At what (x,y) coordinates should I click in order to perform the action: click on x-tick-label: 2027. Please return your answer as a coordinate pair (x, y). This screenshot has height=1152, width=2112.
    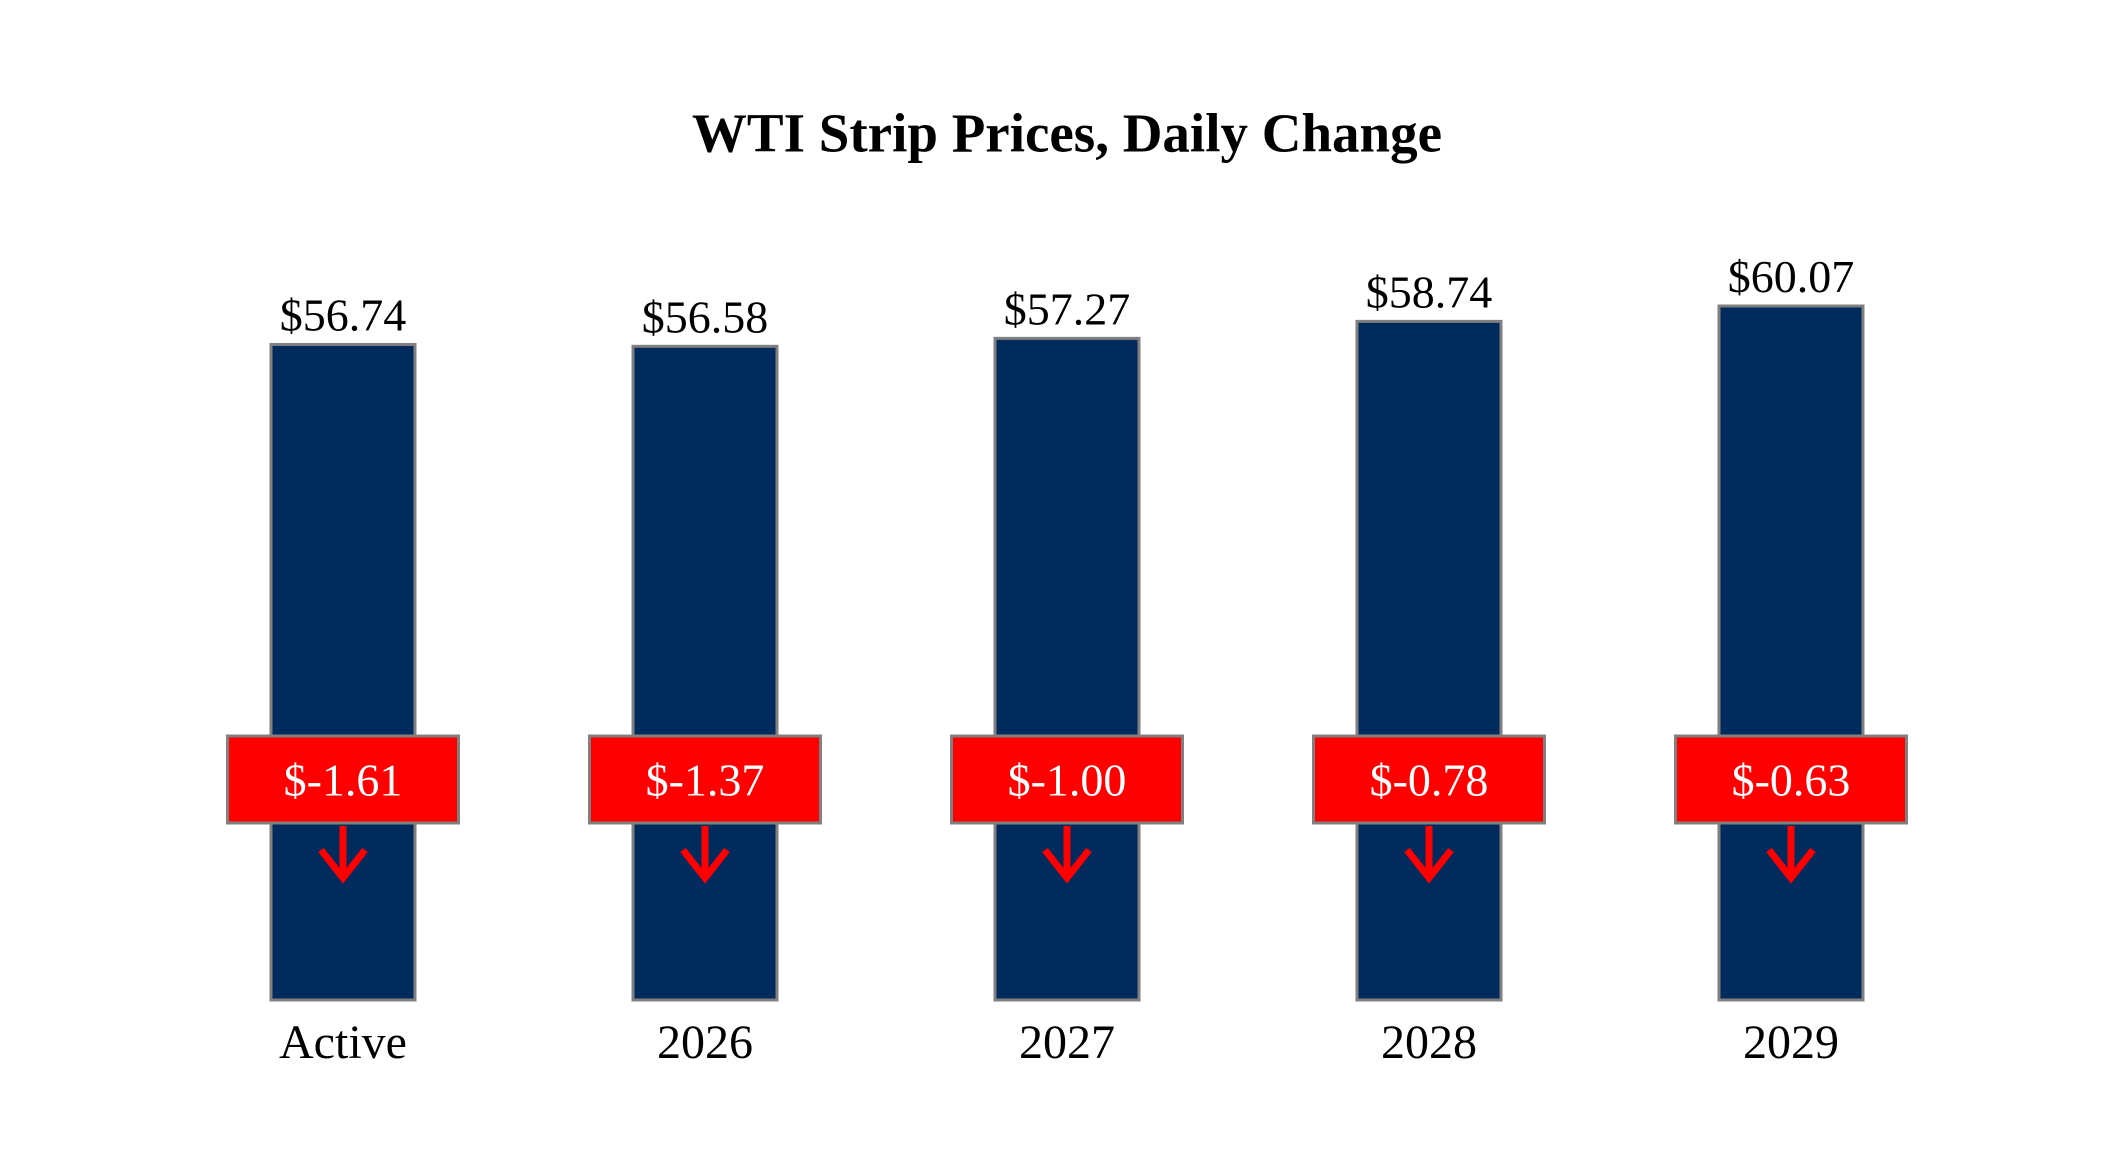
    Looking at the image, I should click on (1067, 1042).